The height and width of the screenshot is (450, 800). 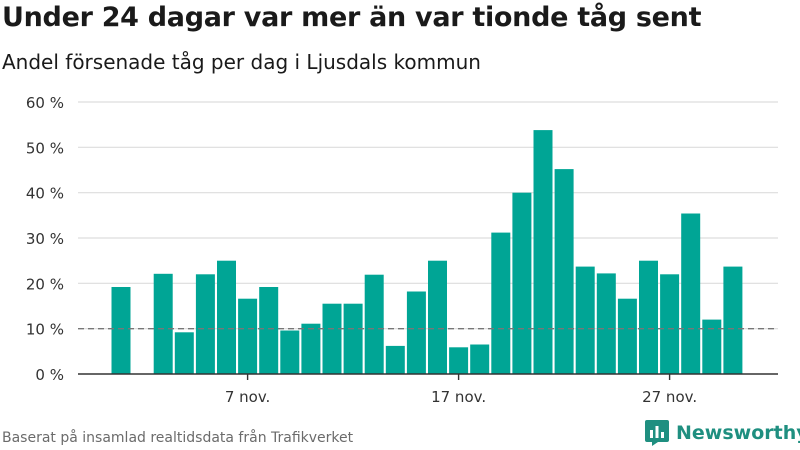 What do you see at coordinates (669, 397) in the screenshot?
I see `x-tick-label: 27 nov.` at bounding box center [669, 397].